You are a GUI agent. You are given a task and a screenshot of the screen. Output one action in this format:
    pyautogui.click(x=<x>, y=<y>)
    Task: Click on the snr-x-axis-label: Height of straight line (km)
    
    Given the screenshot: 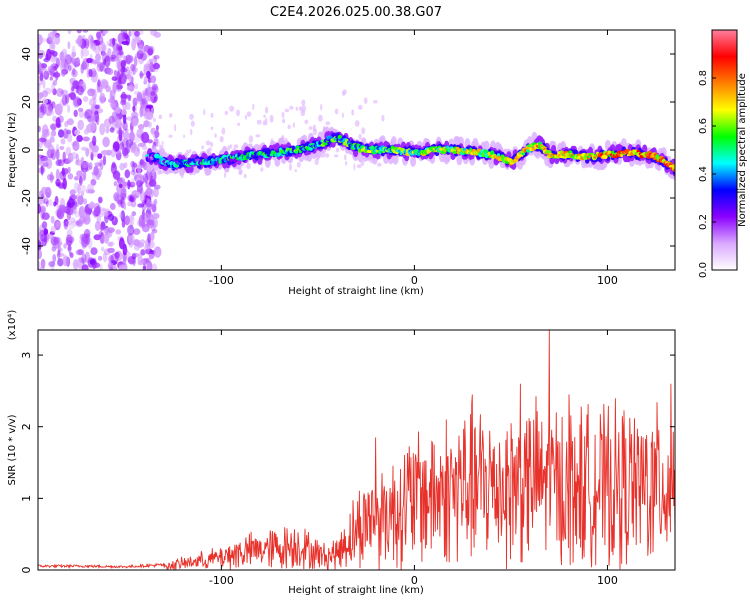 What is the action you would take?
    pyautogui.click(x=356, y=590)
    